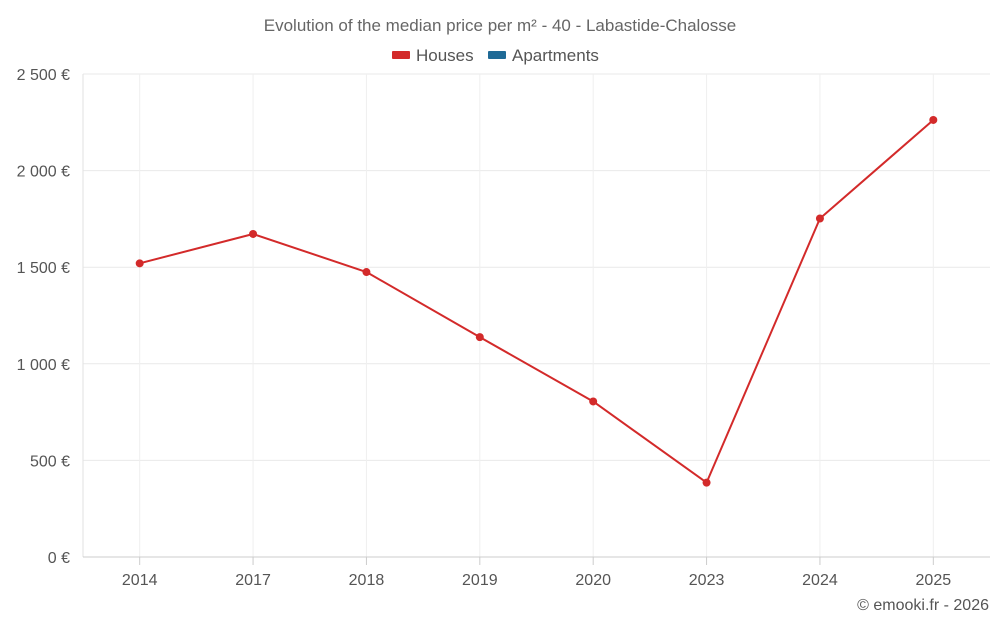 The height and width of the screenshot is (625, 1000). Describe the element at coordinates (555, 55) in the screenshot. I see `legend-label-apartments: Apartments` at that location.